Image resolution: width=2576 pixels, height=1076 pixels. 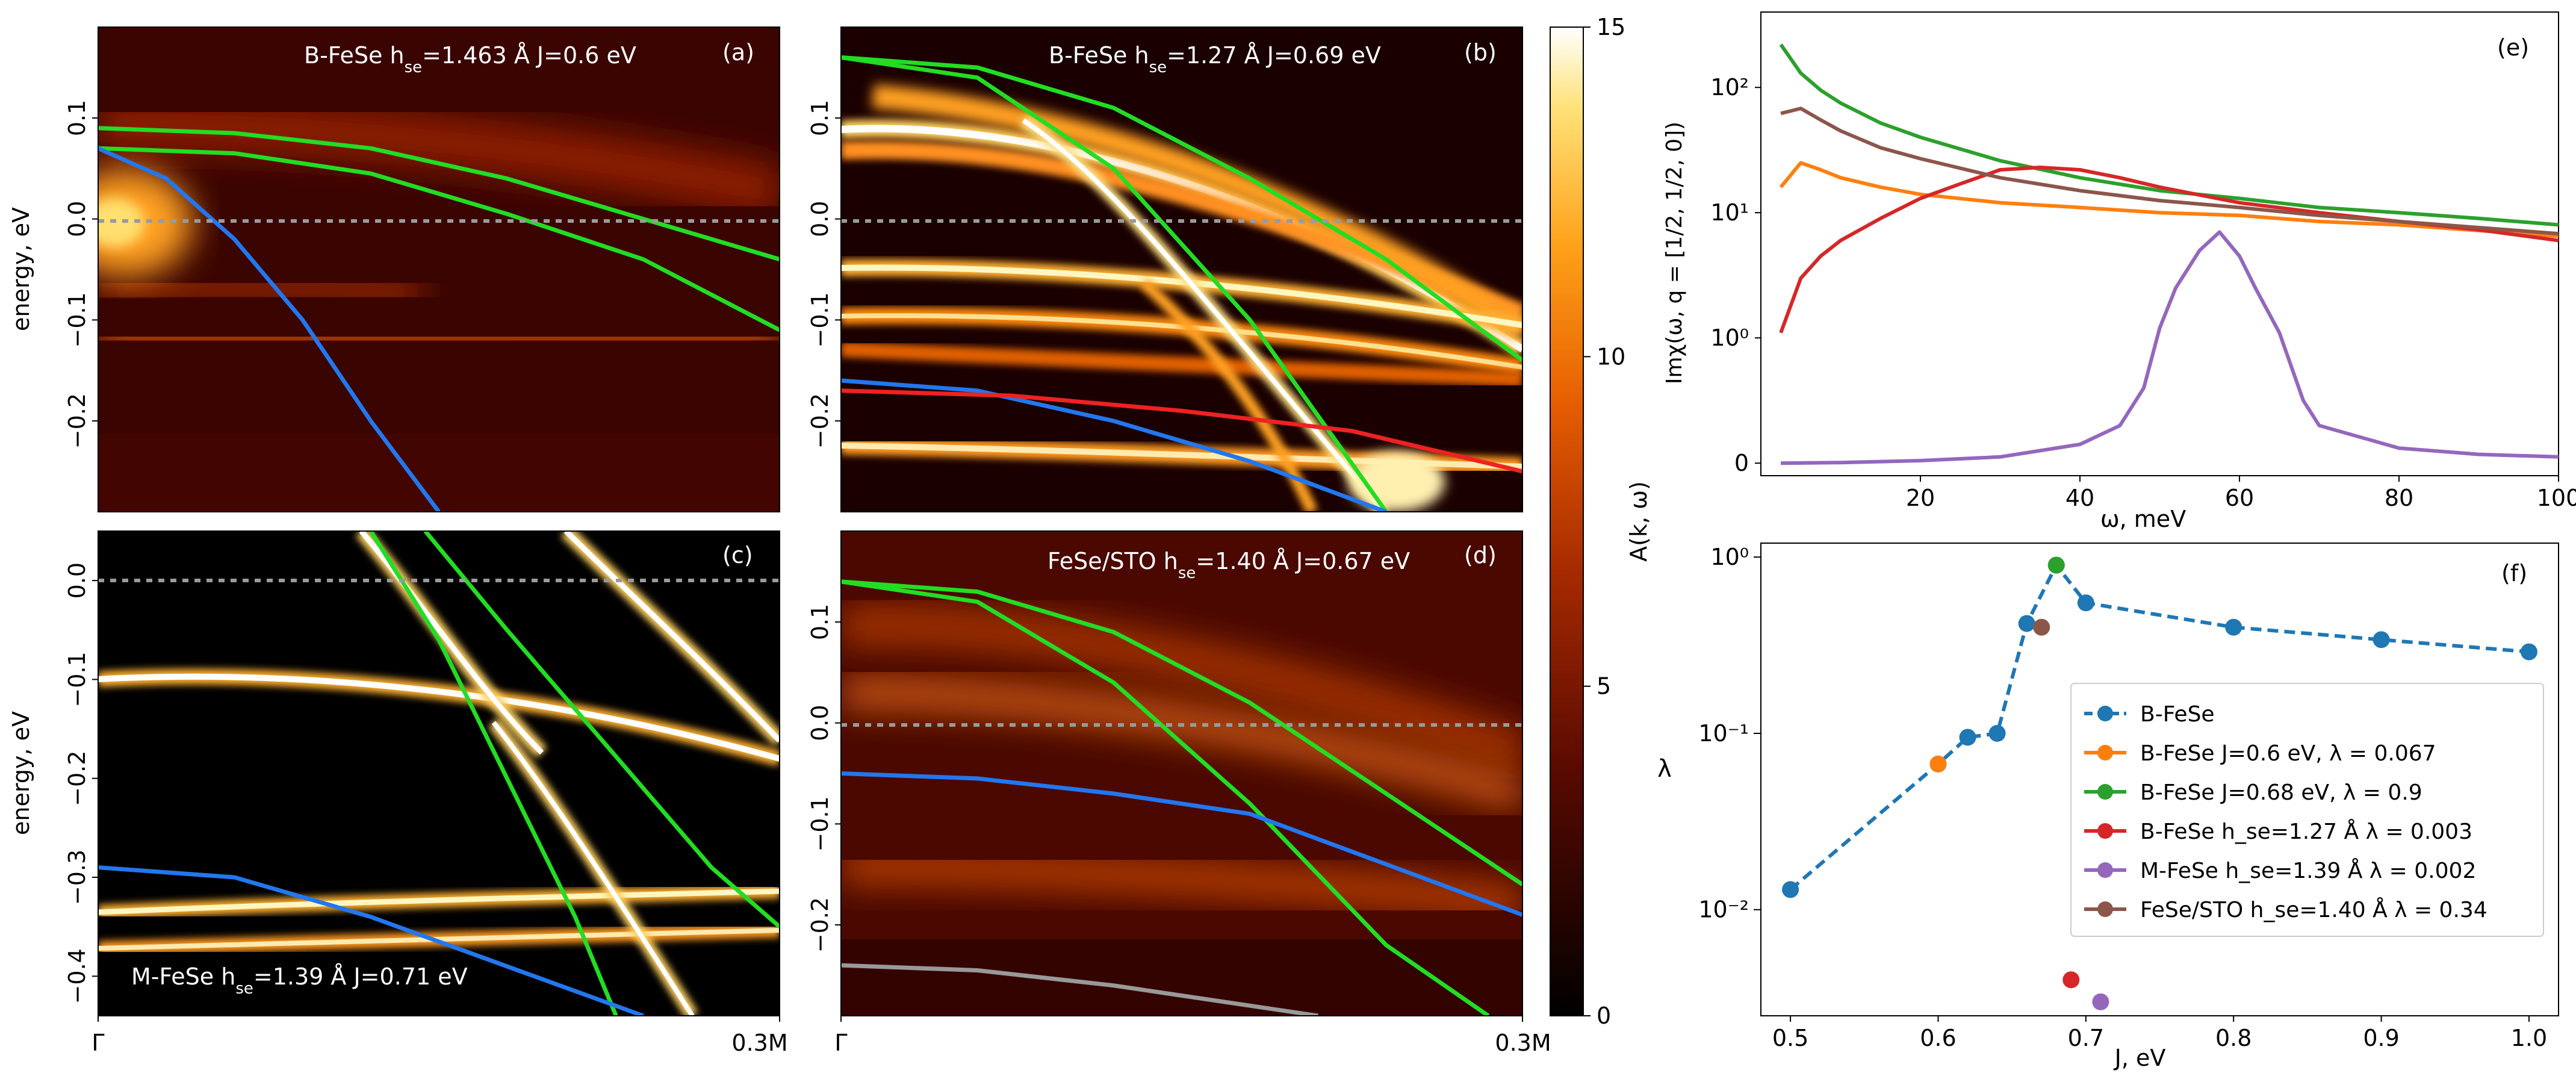 I want to click on legend-label-3: B-FeSe h_se=1.27 Å λ = 0.003, so click(x=2306, y=831).